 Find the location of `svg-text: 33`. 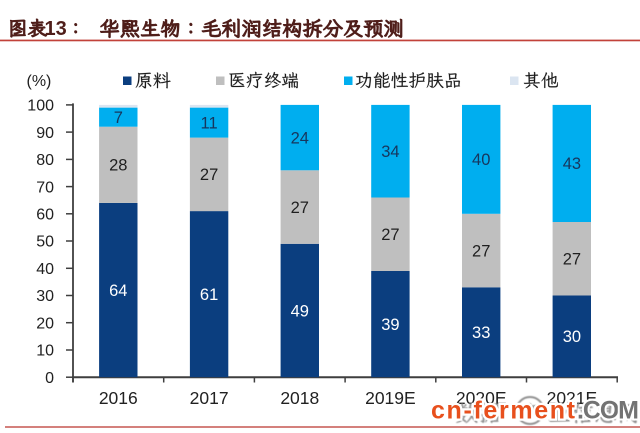

svg-text: 33 is located at coordinates (481, 333).